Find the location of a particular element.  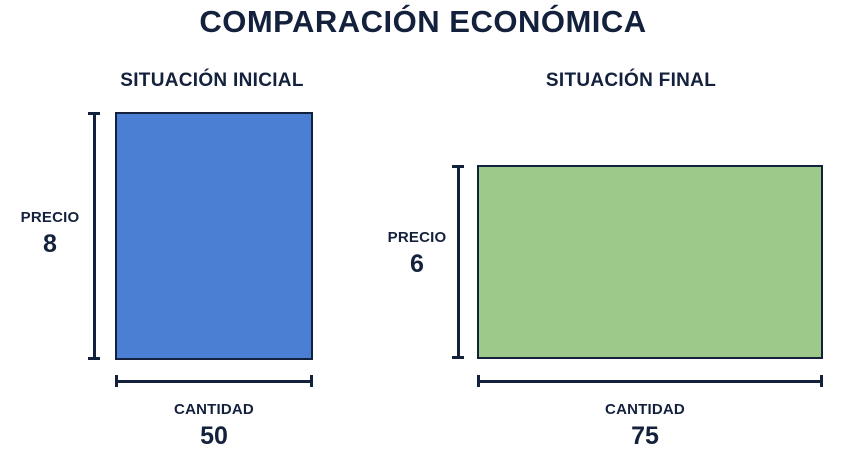

initial-quantity-value: 50 is located at coordinates (214, 436).